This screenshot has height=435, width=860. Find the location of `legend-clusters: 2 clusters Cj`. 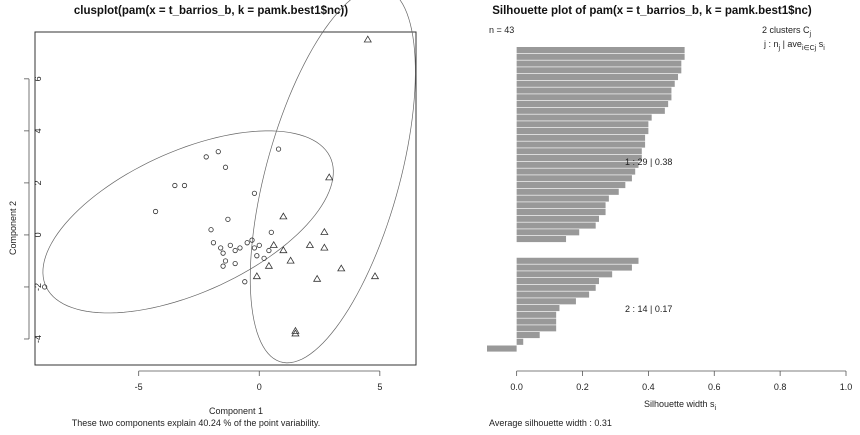

legend-clusters: 2 clusters Cj is located at coordinates (787, 31).